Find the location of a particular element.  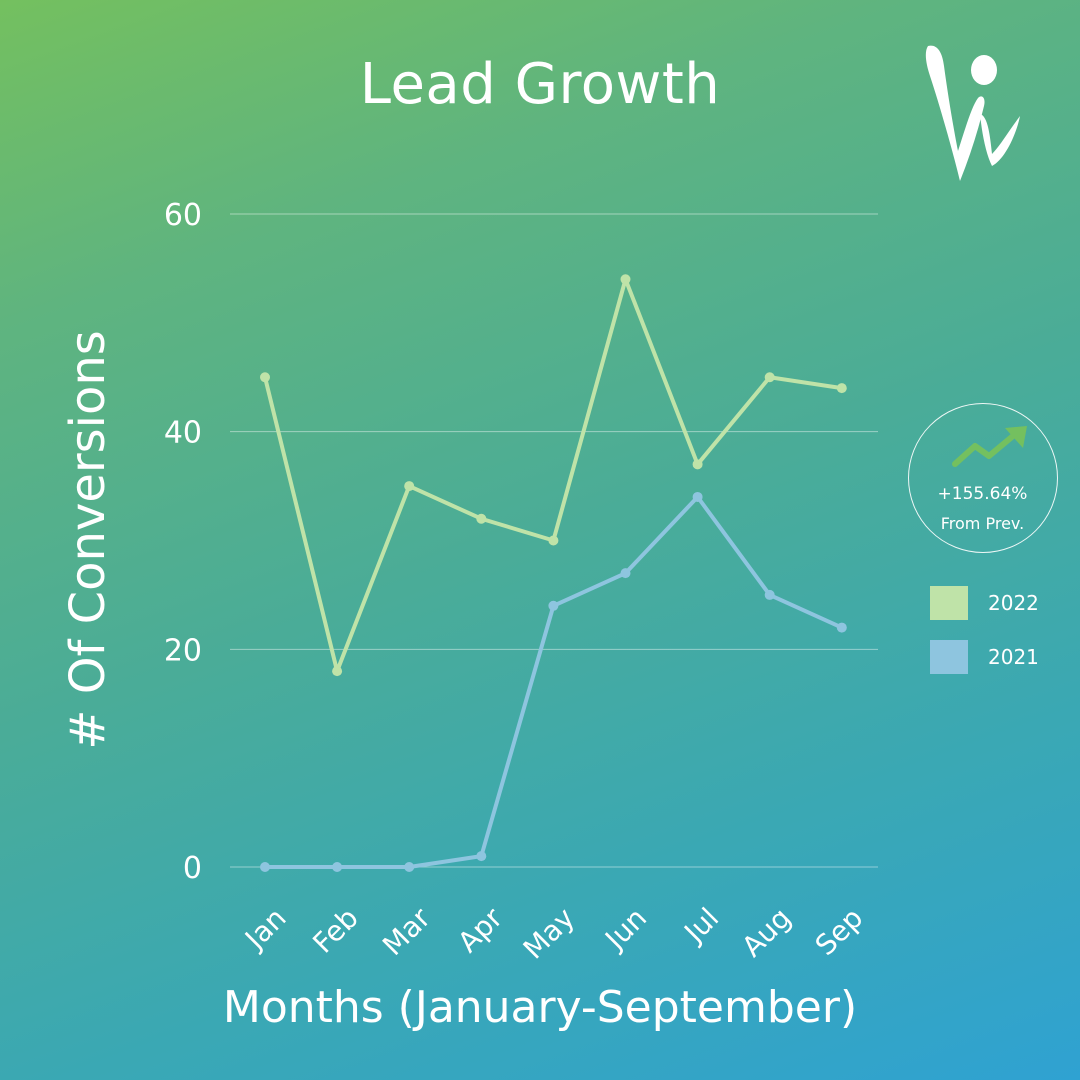

x-axis-title: Months (January-September) is located at coordinates (540, 1007).